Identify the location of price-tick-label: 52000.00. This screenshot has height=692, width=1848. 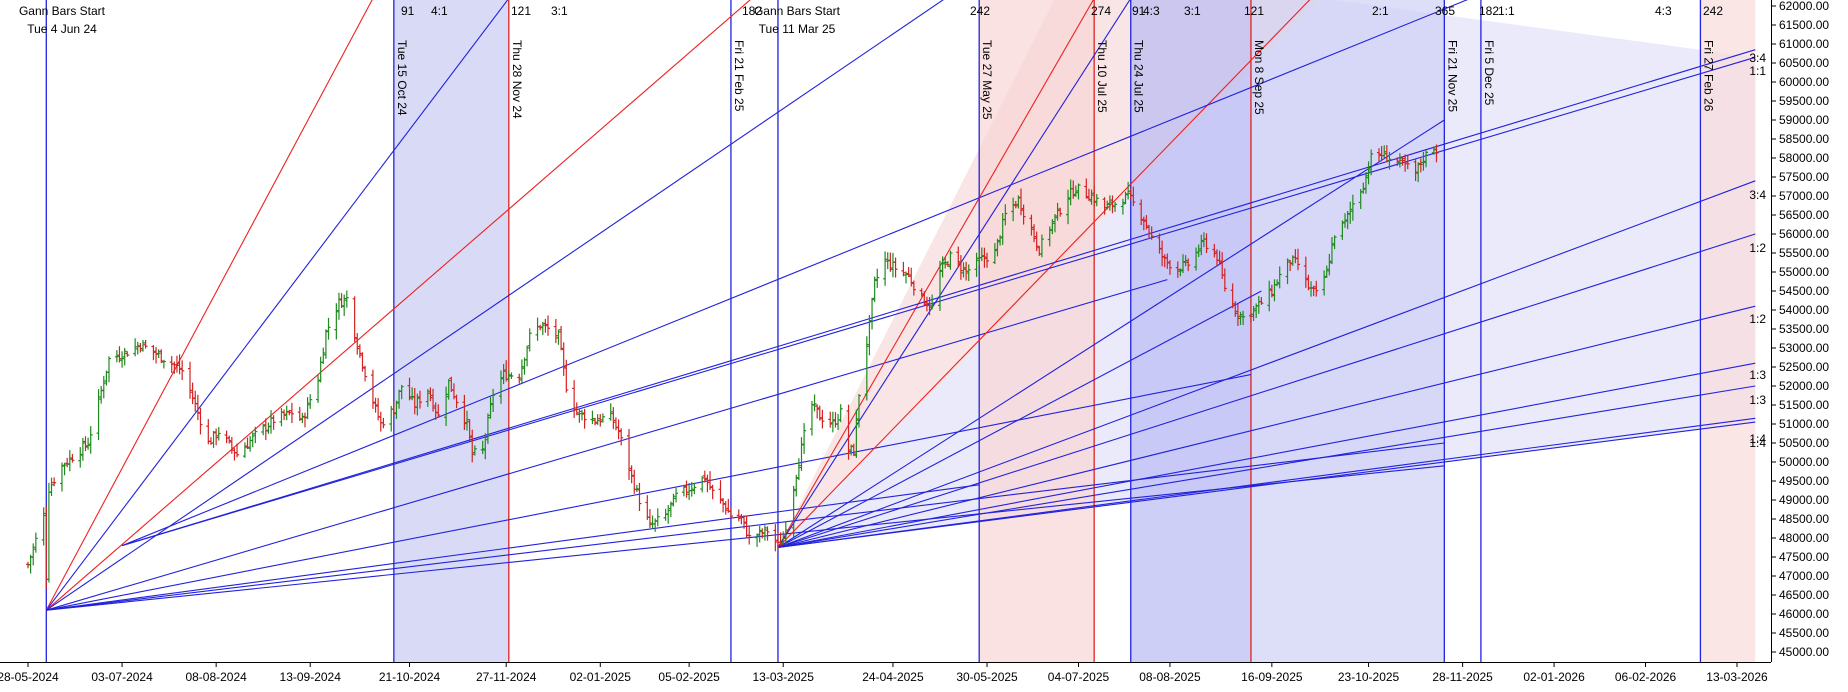
(1804, 386).